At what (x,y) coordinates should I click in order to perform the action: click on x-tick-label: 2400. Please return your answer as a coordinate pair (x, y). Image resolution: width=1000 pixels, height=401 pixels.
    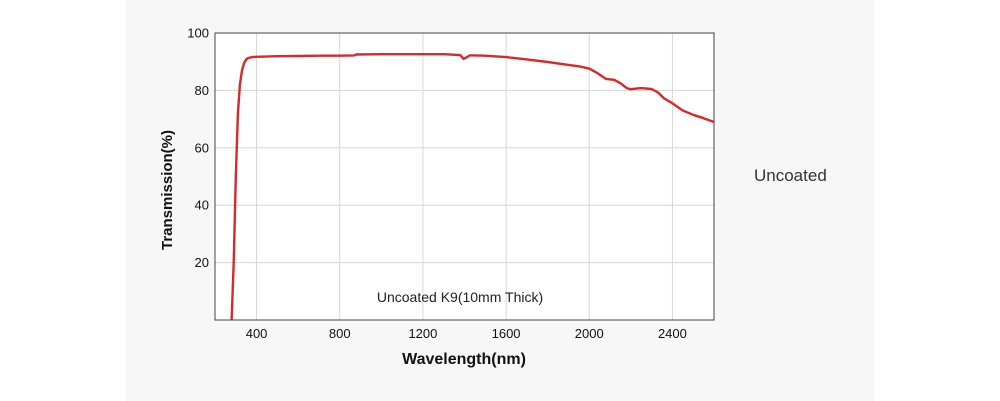
    Looking at the image, I should click on (672, 333).